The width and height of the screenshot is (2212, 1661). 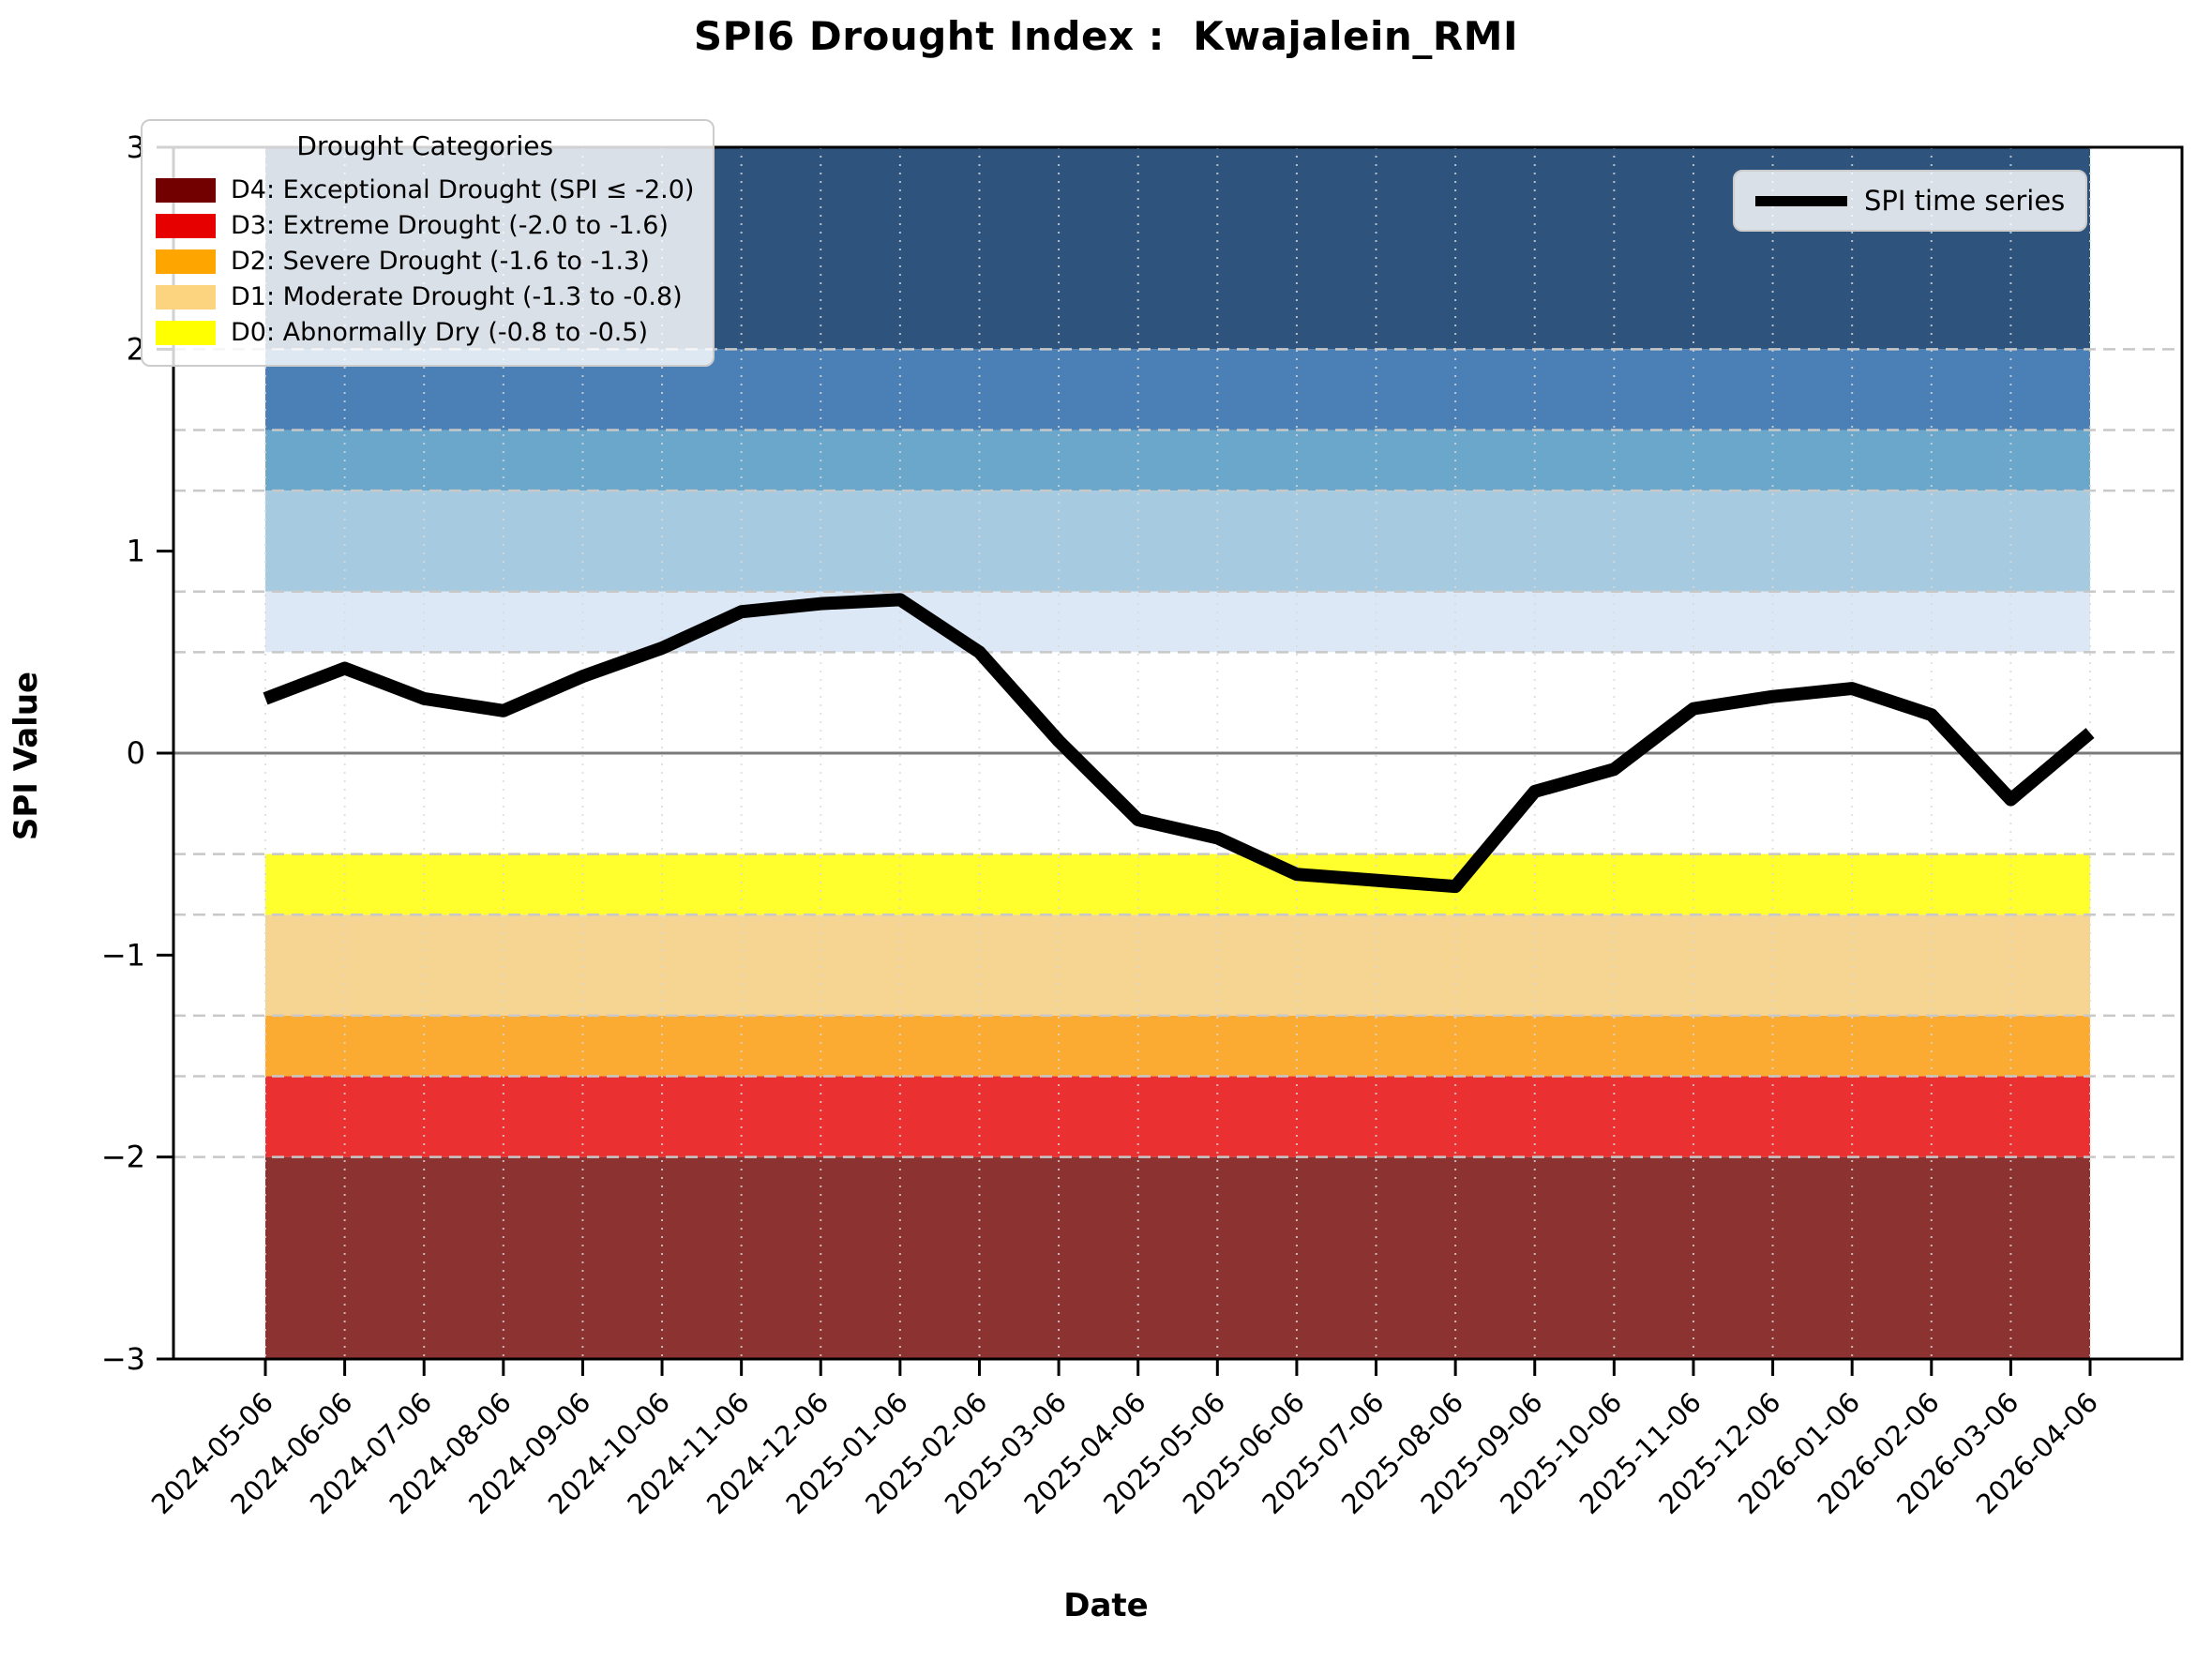 I want to click on d1-legend-label: D1: Moderate Drought (-1.3 to -0.8), so click(x=457, y=296).